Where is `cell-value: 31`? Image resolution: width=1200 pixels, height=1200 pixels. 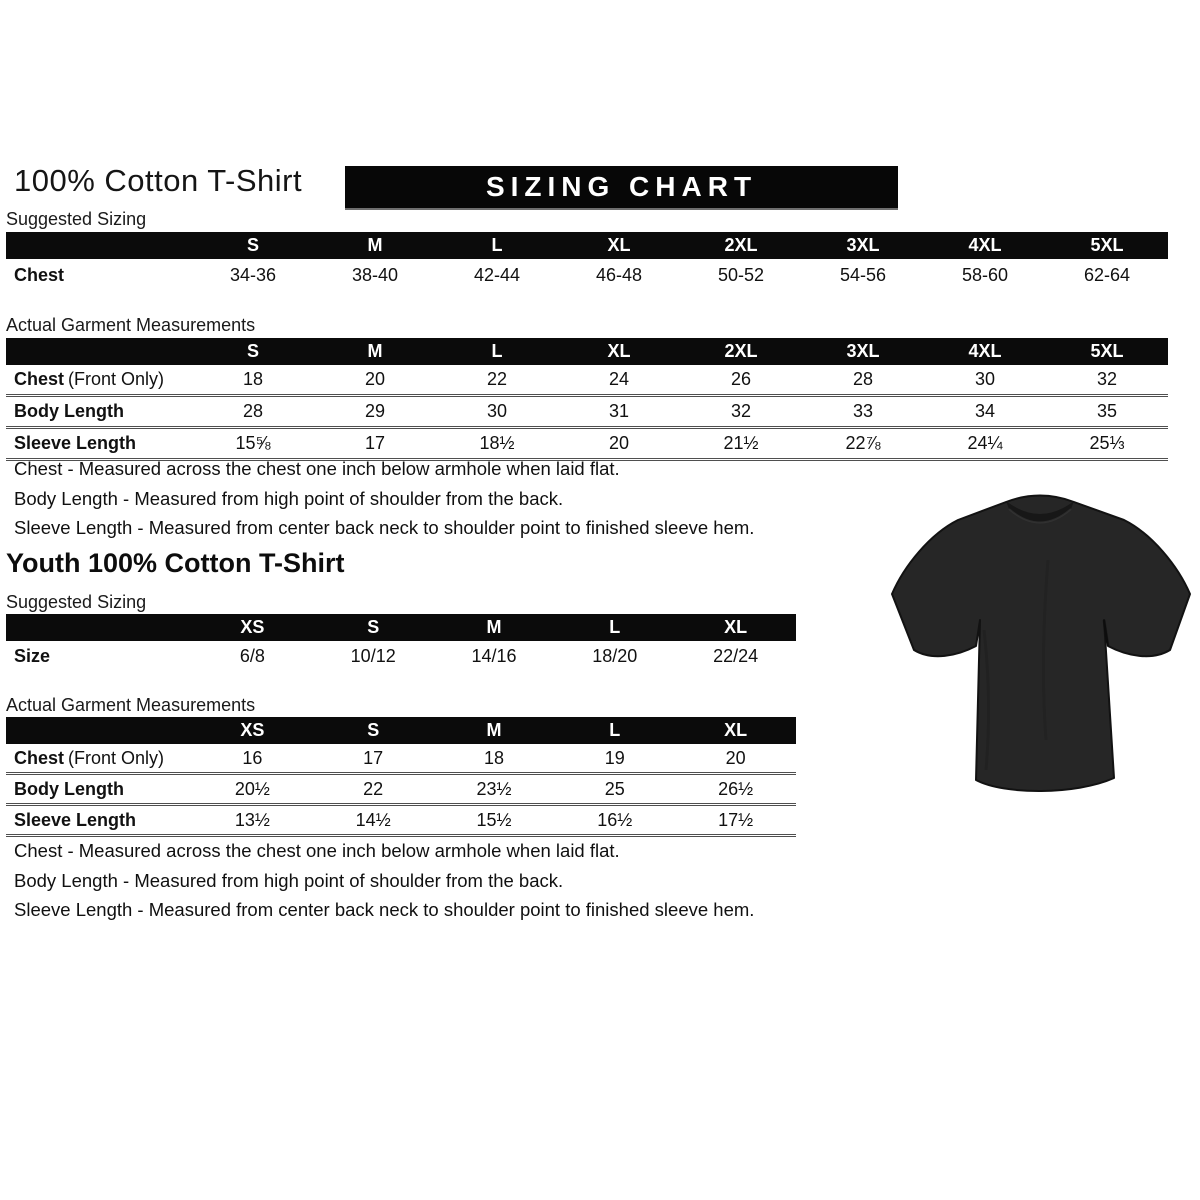 cell-value: 31 is located at coordinates (619, 411).